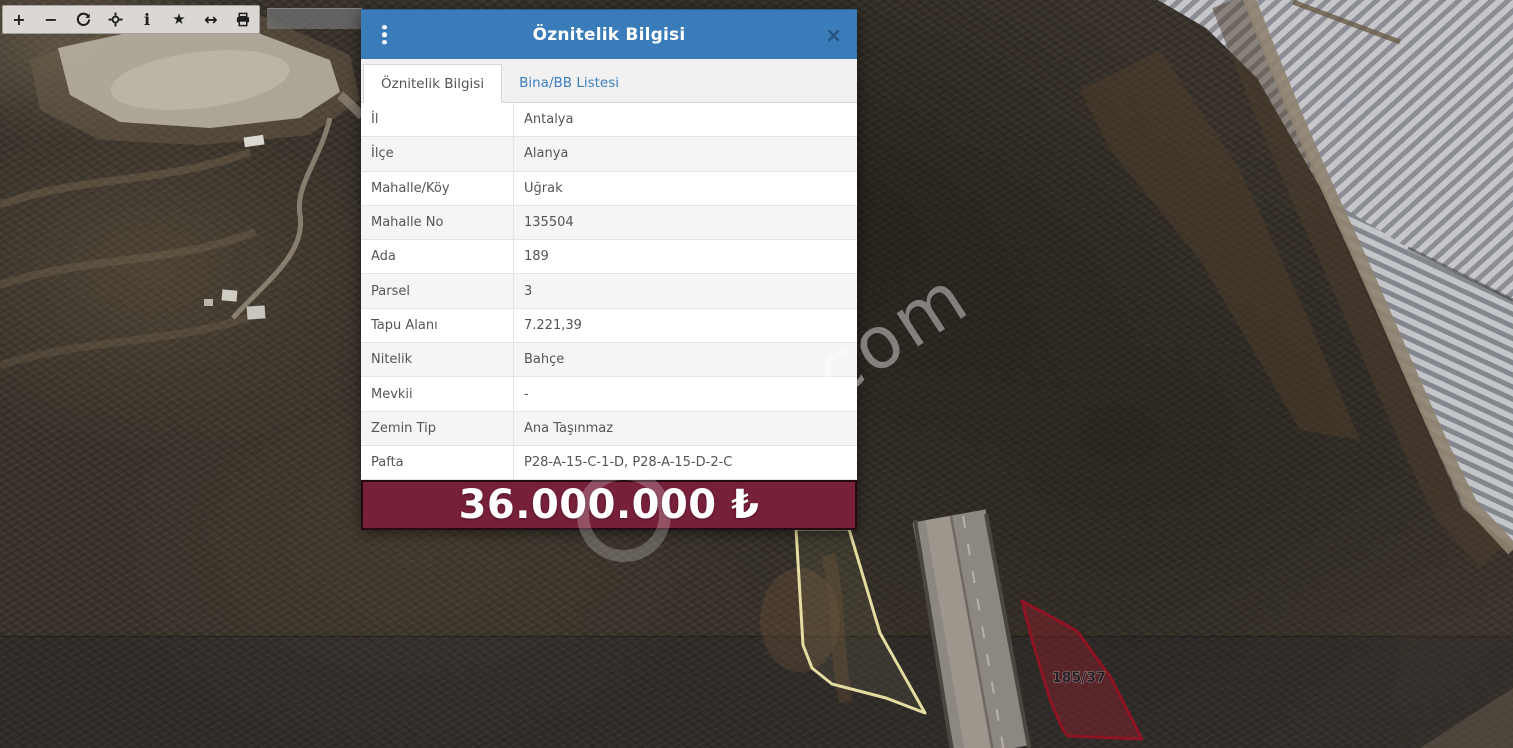  I want to click on attribute-label: Mahalle/Köy, so click(410, 188).